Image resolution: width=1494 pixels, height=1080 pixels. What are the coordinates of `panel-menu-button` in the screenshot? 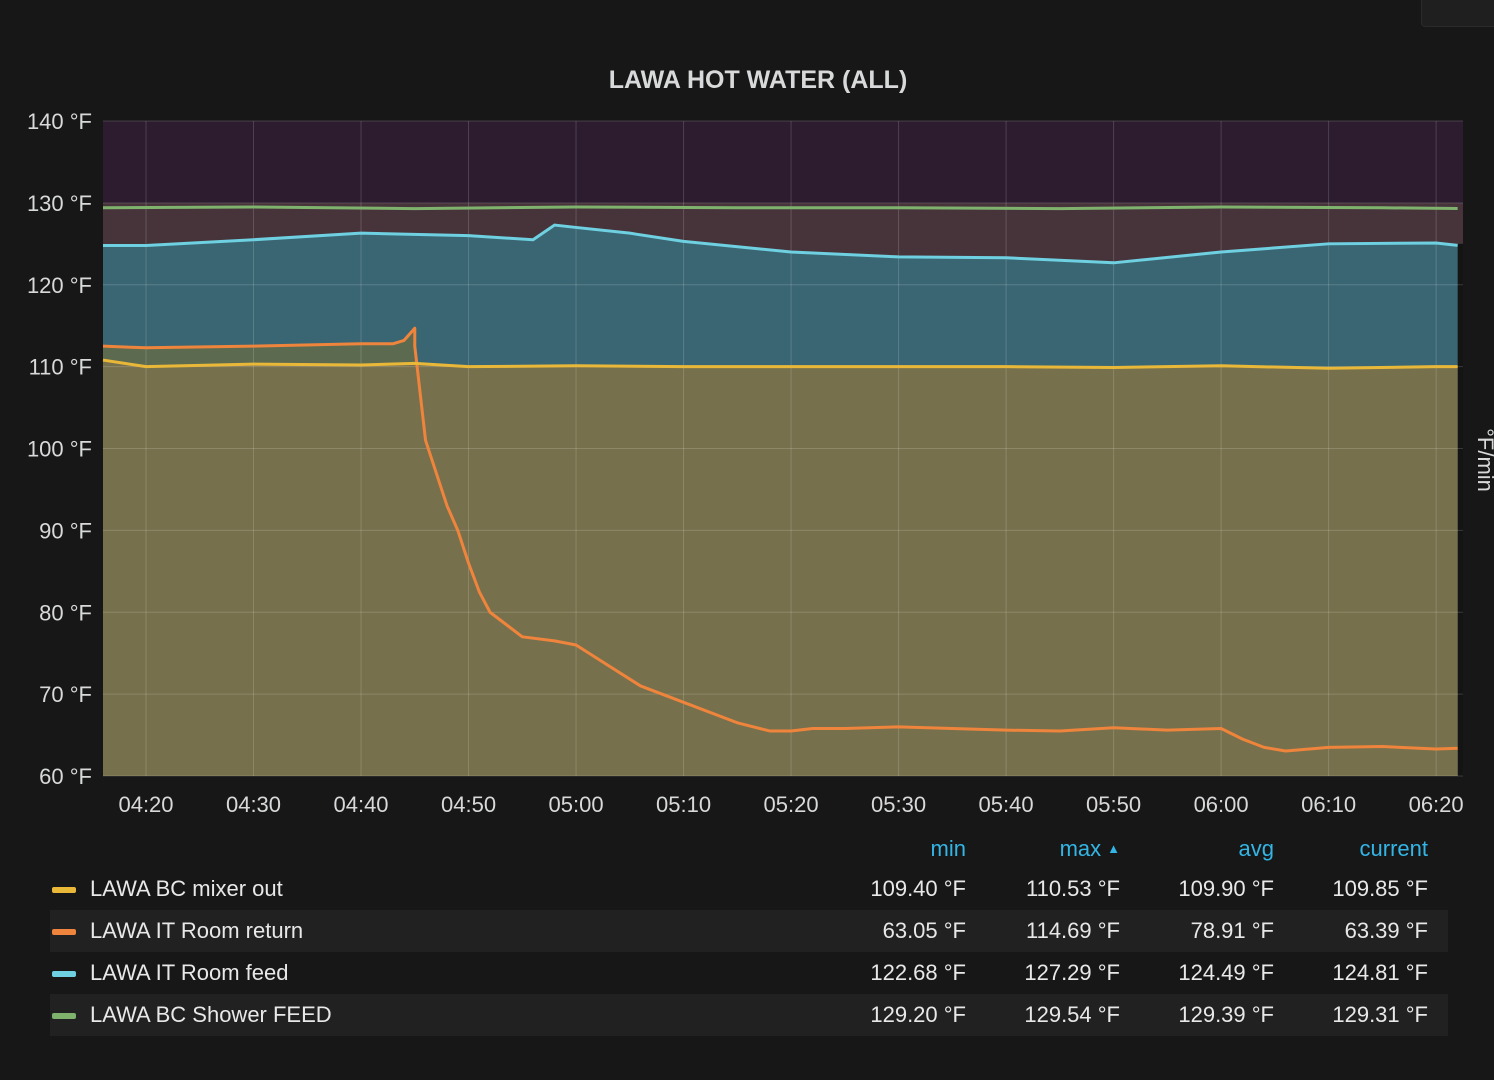 It's located at (1457, 13).